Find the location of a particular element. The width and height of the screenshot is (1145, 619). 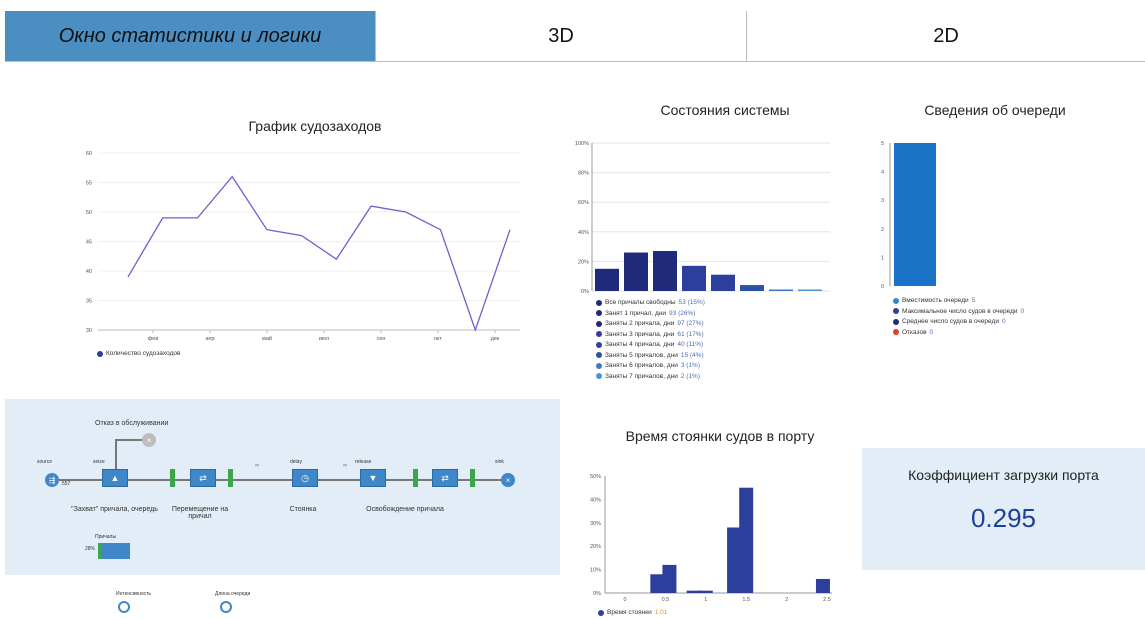

x-tick-label: сен is located at coordinates (381, 339).